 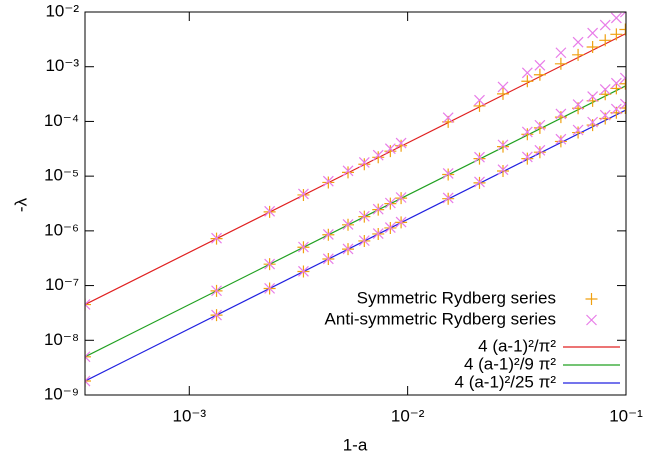 I want to click on y-tick-label: 10⁻⁶, so click(x=61, y=229).